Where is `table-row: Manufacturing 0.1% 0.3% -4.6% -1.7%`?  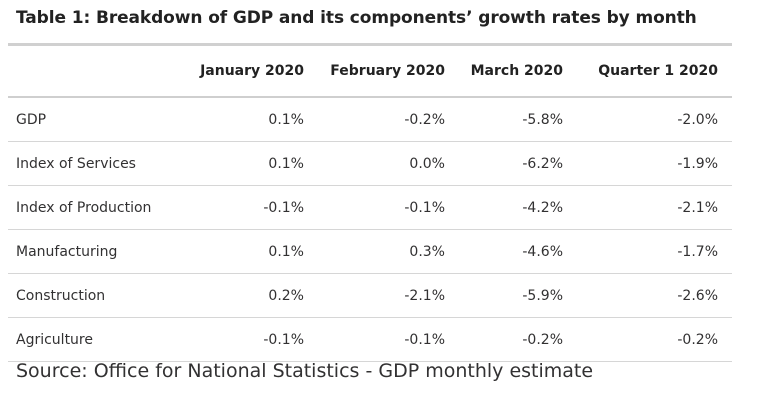
table-row: Manufacturing 0.1% 0.3% -4.6% -1.7% is located at coordinates (370, 251).